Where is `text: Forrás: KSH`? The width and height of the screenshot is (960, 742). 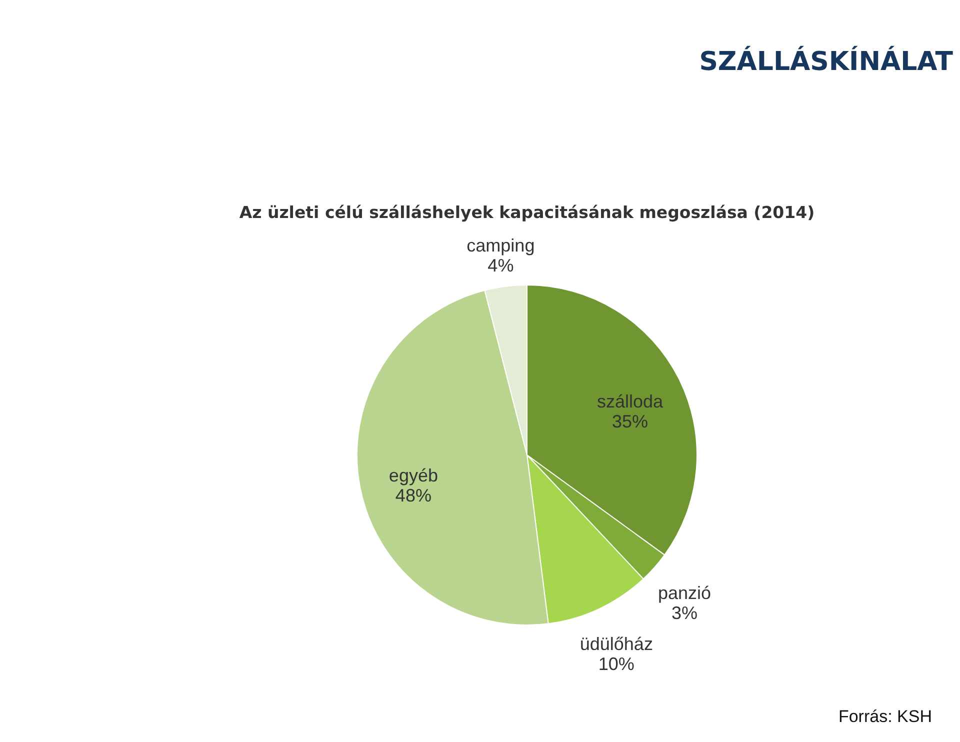 text: Forrás: KSH is located at coordinates (885, 716).